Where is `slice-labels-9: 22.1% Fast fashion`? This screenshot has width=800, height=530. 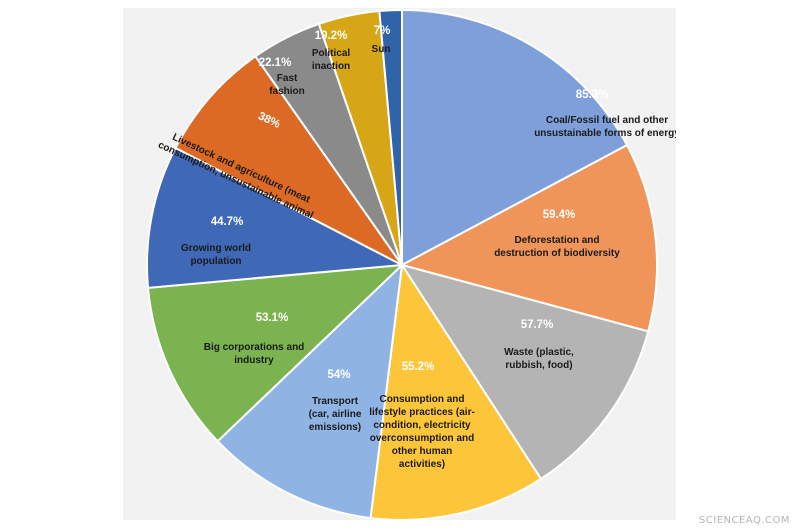
slice-labels-9: 22.1% Fast fashion is located at coordinates (282, 77).